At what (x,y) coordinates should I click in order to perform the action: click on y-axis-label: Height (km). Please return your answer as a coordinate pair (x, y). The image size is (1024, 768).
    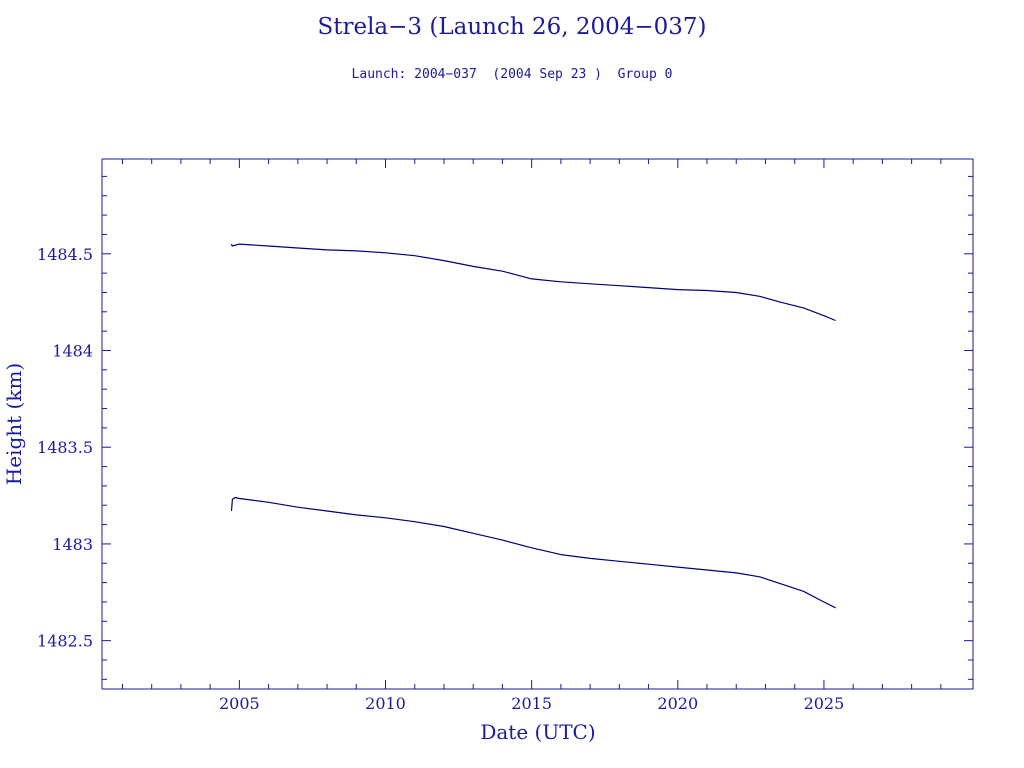
    Looking at the image, I should click on (14, 424).